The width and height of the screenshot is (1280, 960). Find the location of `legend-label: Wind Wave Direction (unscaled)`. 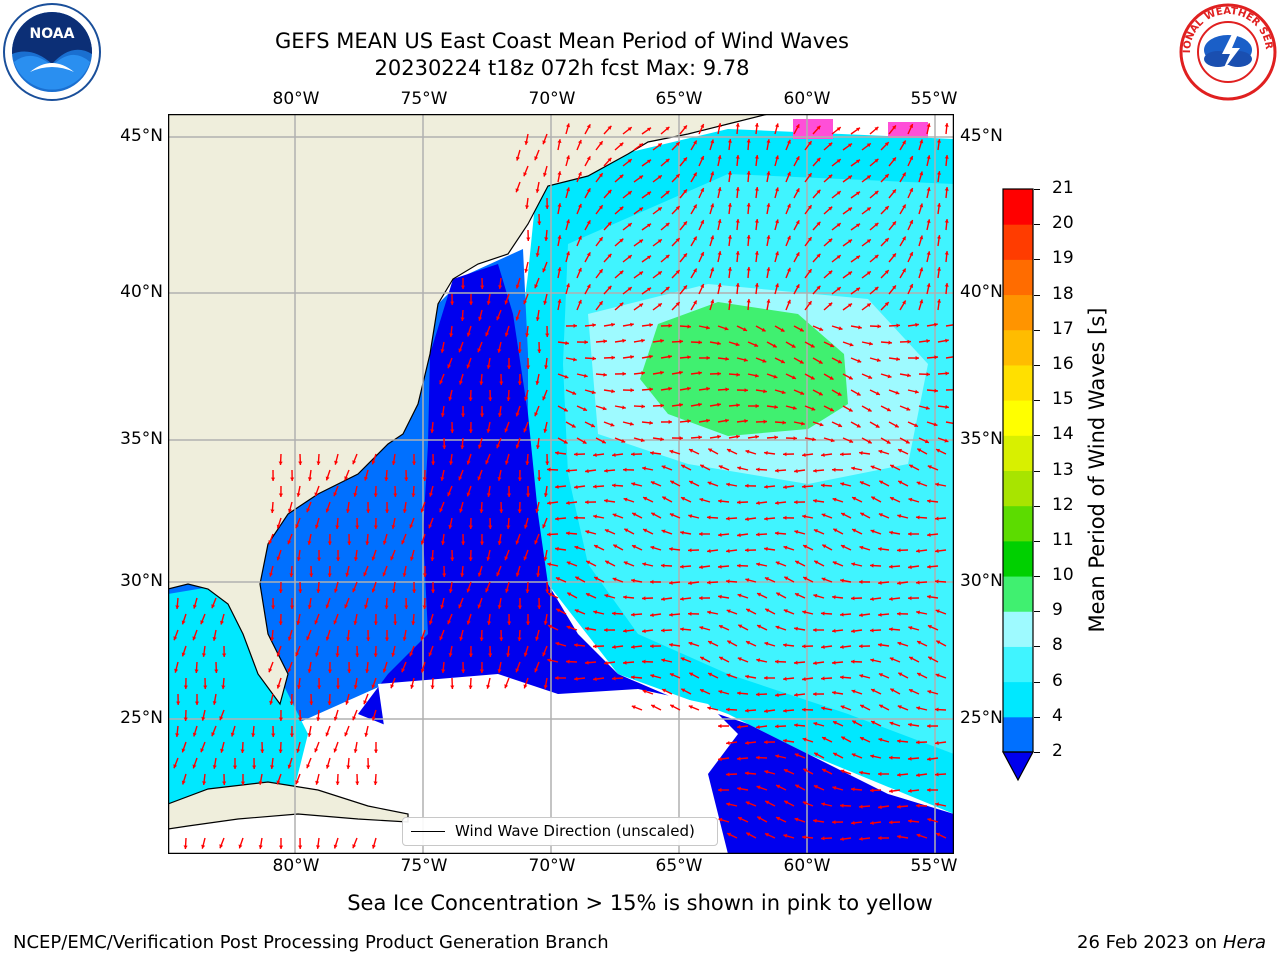

legend-label: Wind Wave Direction (unscaled) is located at coordinates (575, 831).